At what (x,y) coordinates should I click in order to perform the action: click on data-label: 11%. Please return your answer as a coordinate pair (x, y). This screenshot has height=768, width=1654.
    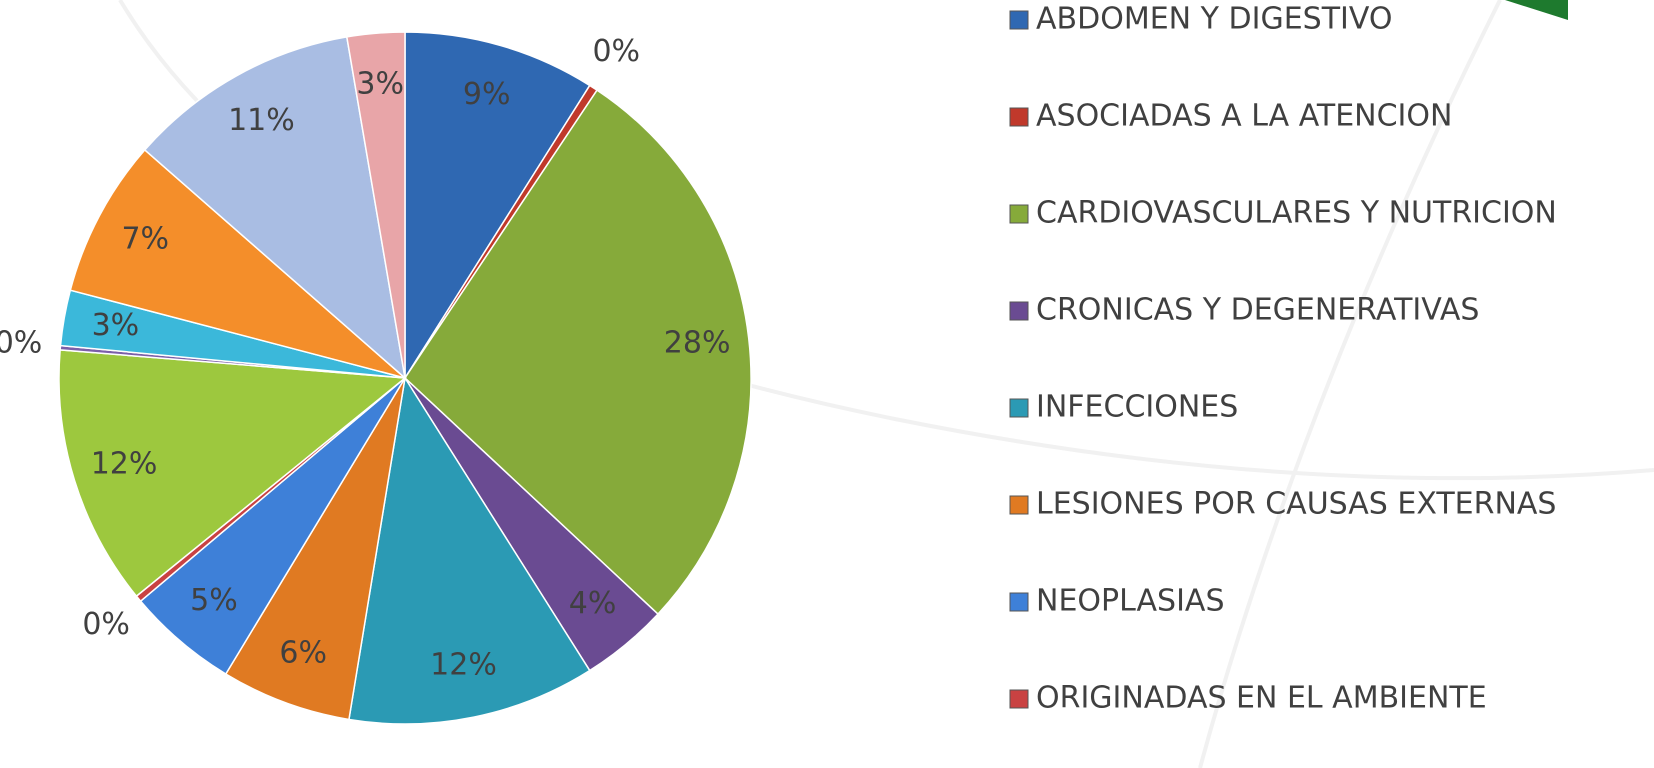
    Looking at the image, I should click on (261, 120).